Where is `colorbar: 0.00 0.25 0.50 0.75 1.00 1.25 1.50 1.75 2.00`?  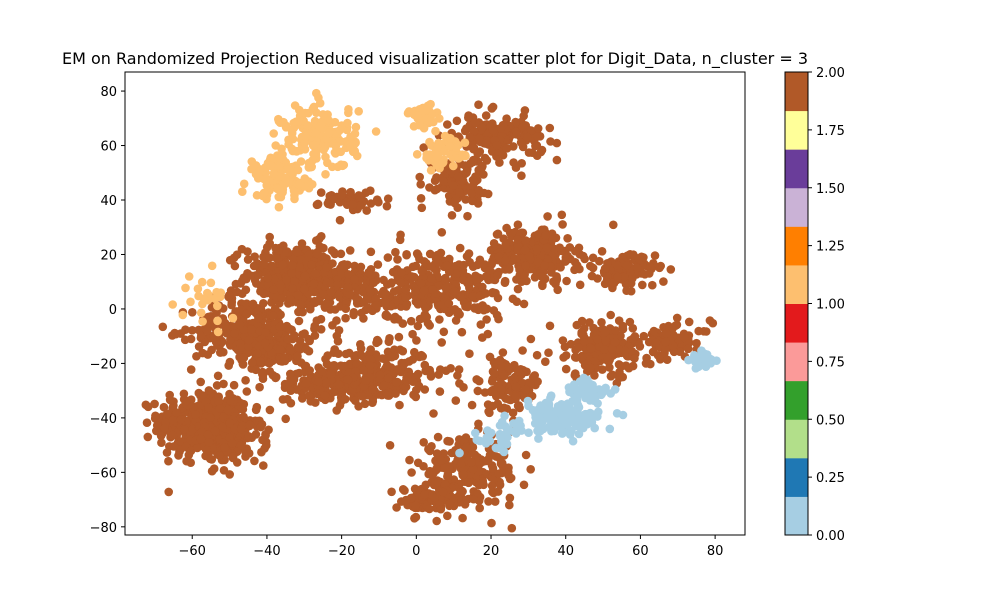
colorbar: 0.00 0.25 0.50 0.75 1.00 1.25 1.50 1.75 2.00 is located at coordinates (814, 305).